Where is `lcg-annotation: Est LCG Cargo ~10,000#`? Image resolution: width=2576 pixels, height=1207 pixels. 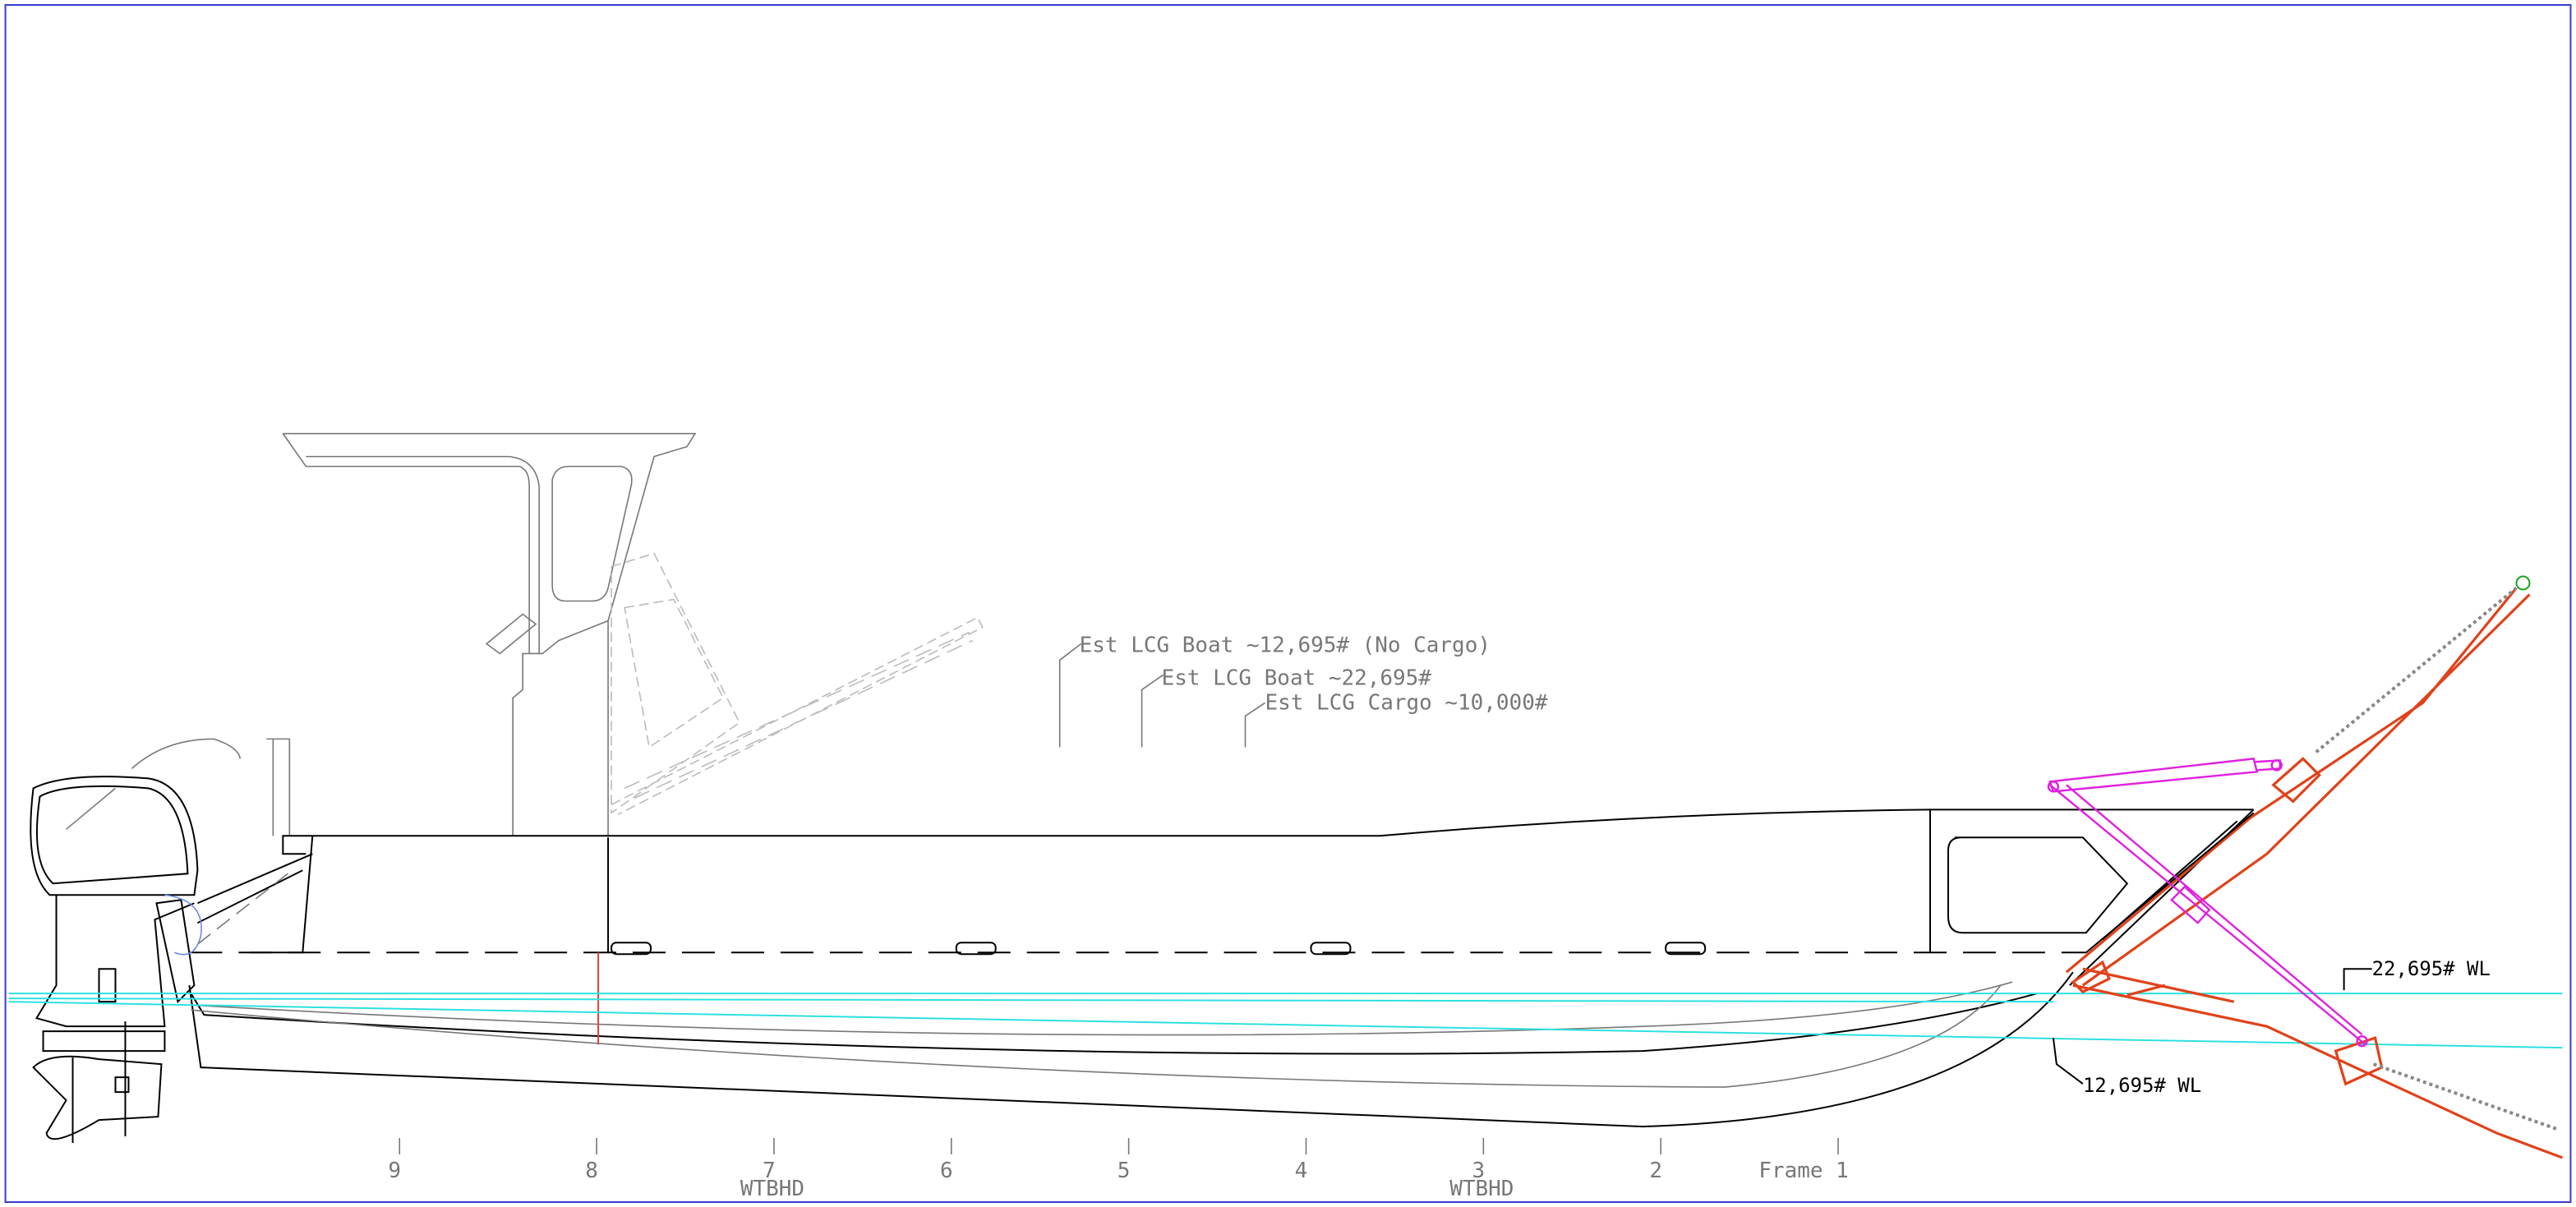 lcg-annotation: Est LCG Cargo ~10,000# is located at coordinates (1406, 702).